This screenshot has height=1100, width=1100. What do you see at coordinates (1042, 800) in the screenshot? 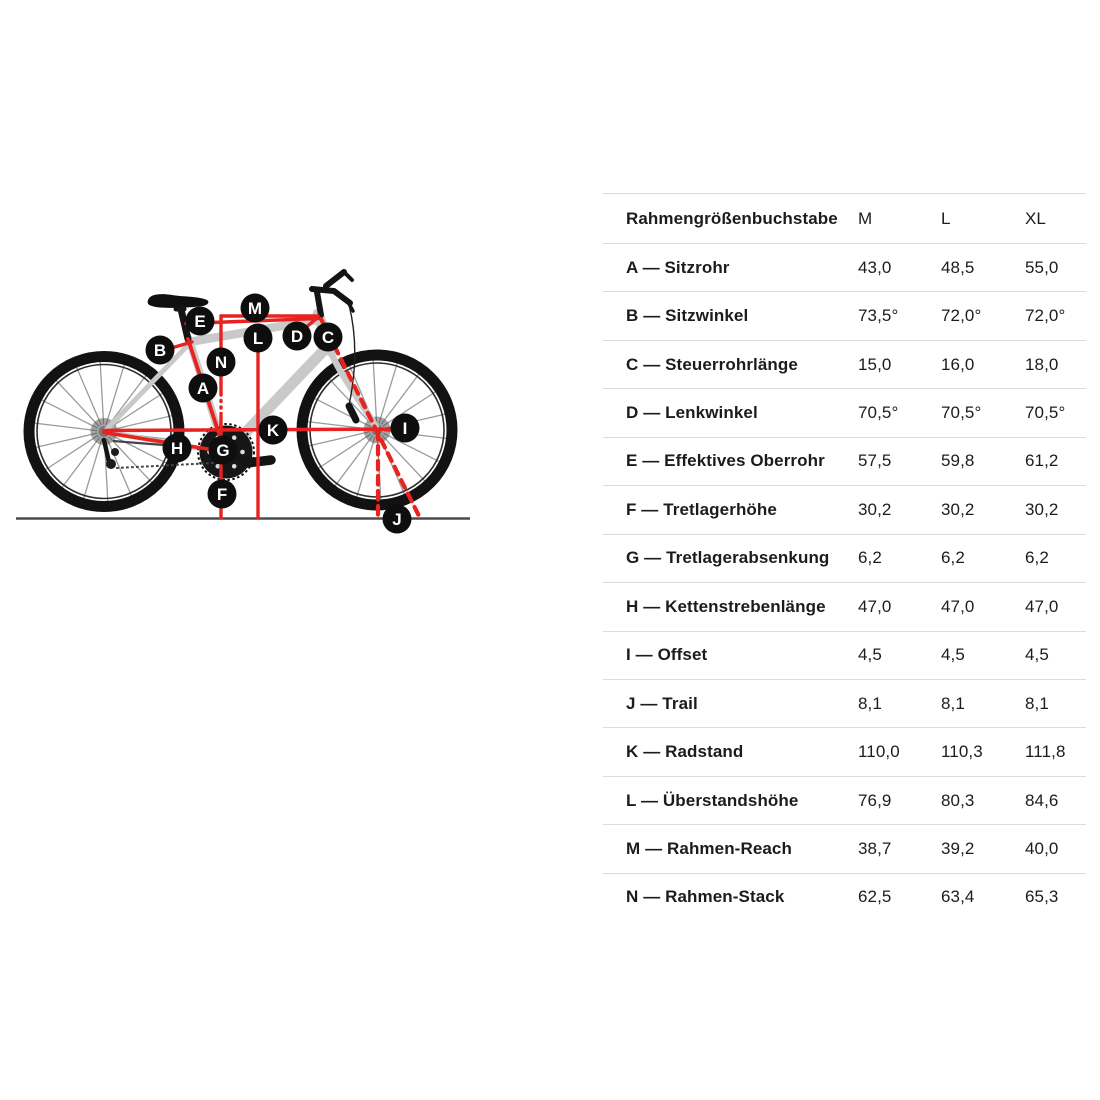
I see `row-value-xl: 84,6` at bounding box center [1042, 800].